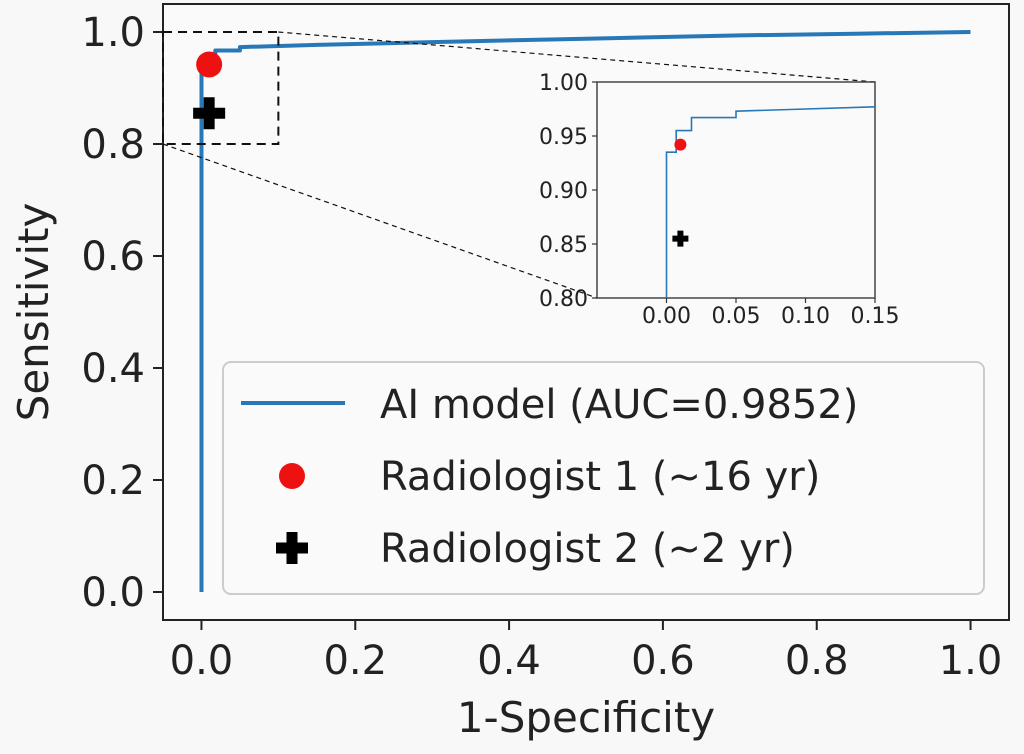  What do you see at coordinates (563, 137) in the screenshot?
I see `inset-y-tick-label: 0.95` at bounding box center [563, 137].